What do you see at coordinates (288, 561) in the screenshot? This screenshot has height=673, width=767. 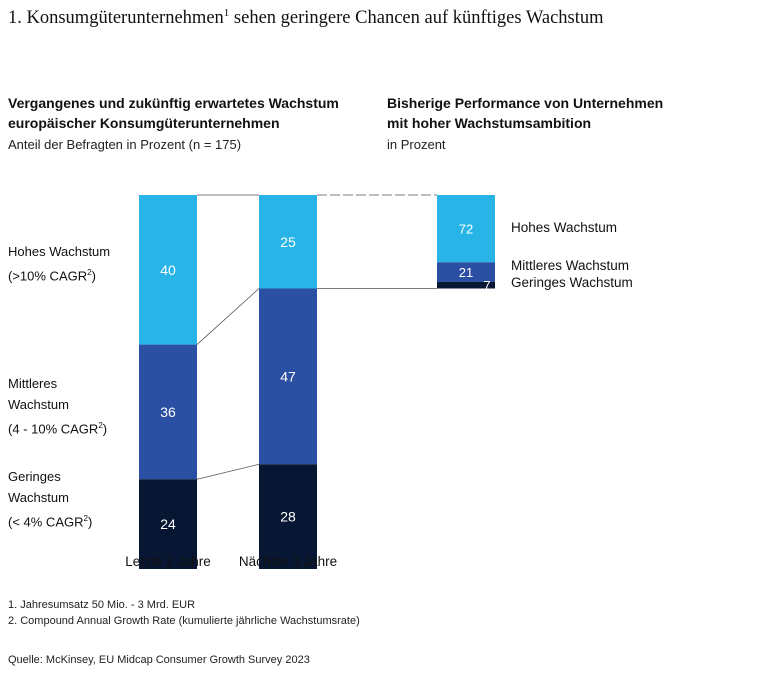 I see `x-tick-label: Nächste 3 Jahre` at bounding box center [288, 561].